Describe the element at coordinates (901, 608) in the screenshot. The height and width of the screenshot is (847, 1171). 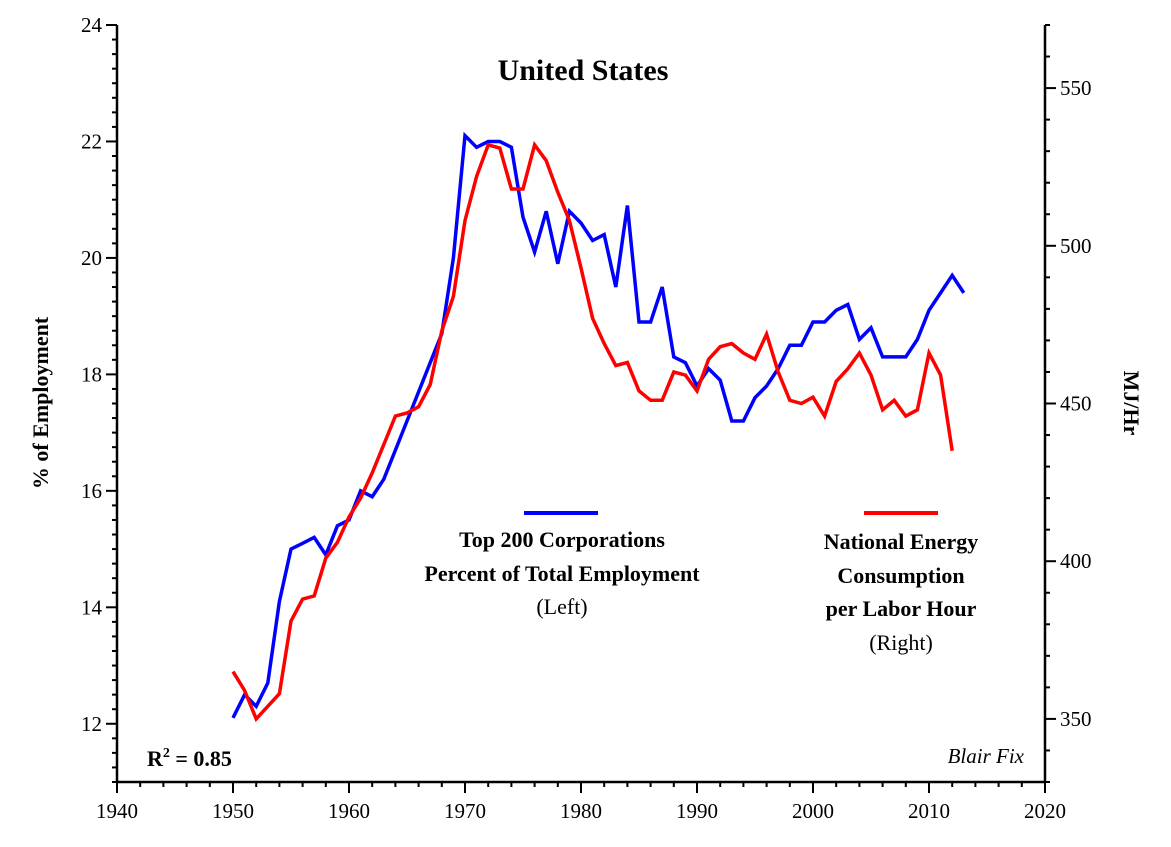
I see `legend-label-energy-line3: per Labor Hour` at that location.